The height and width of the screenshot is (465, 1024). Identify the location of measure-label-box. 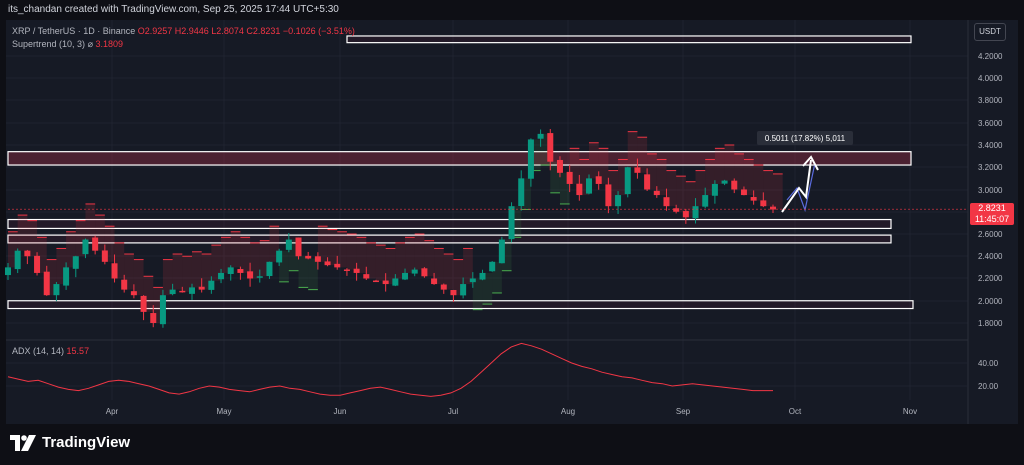
(805, 138).